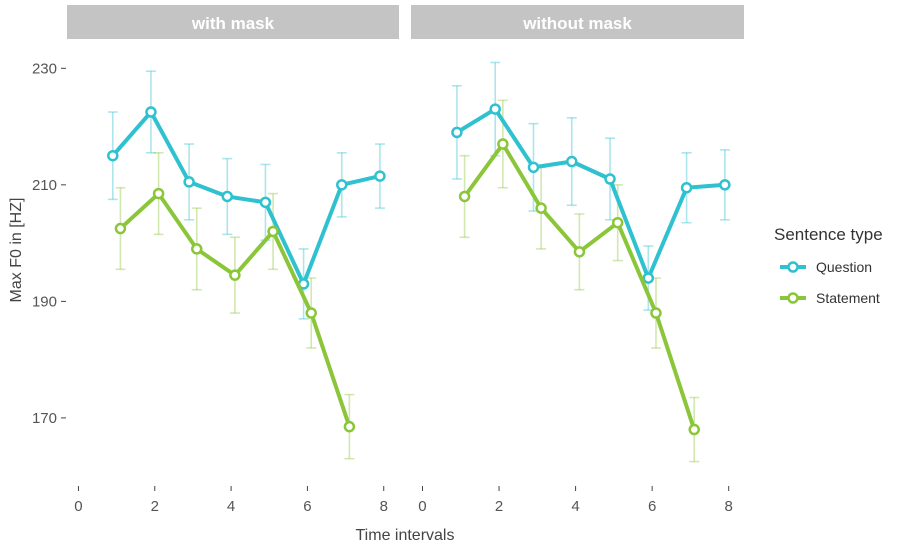 This screenshot has width=902, height=544. Describe the element at coordinates (16, 250) in the screenshot. I see `y-axis-title: Max F0 in [HZ]` at that location.